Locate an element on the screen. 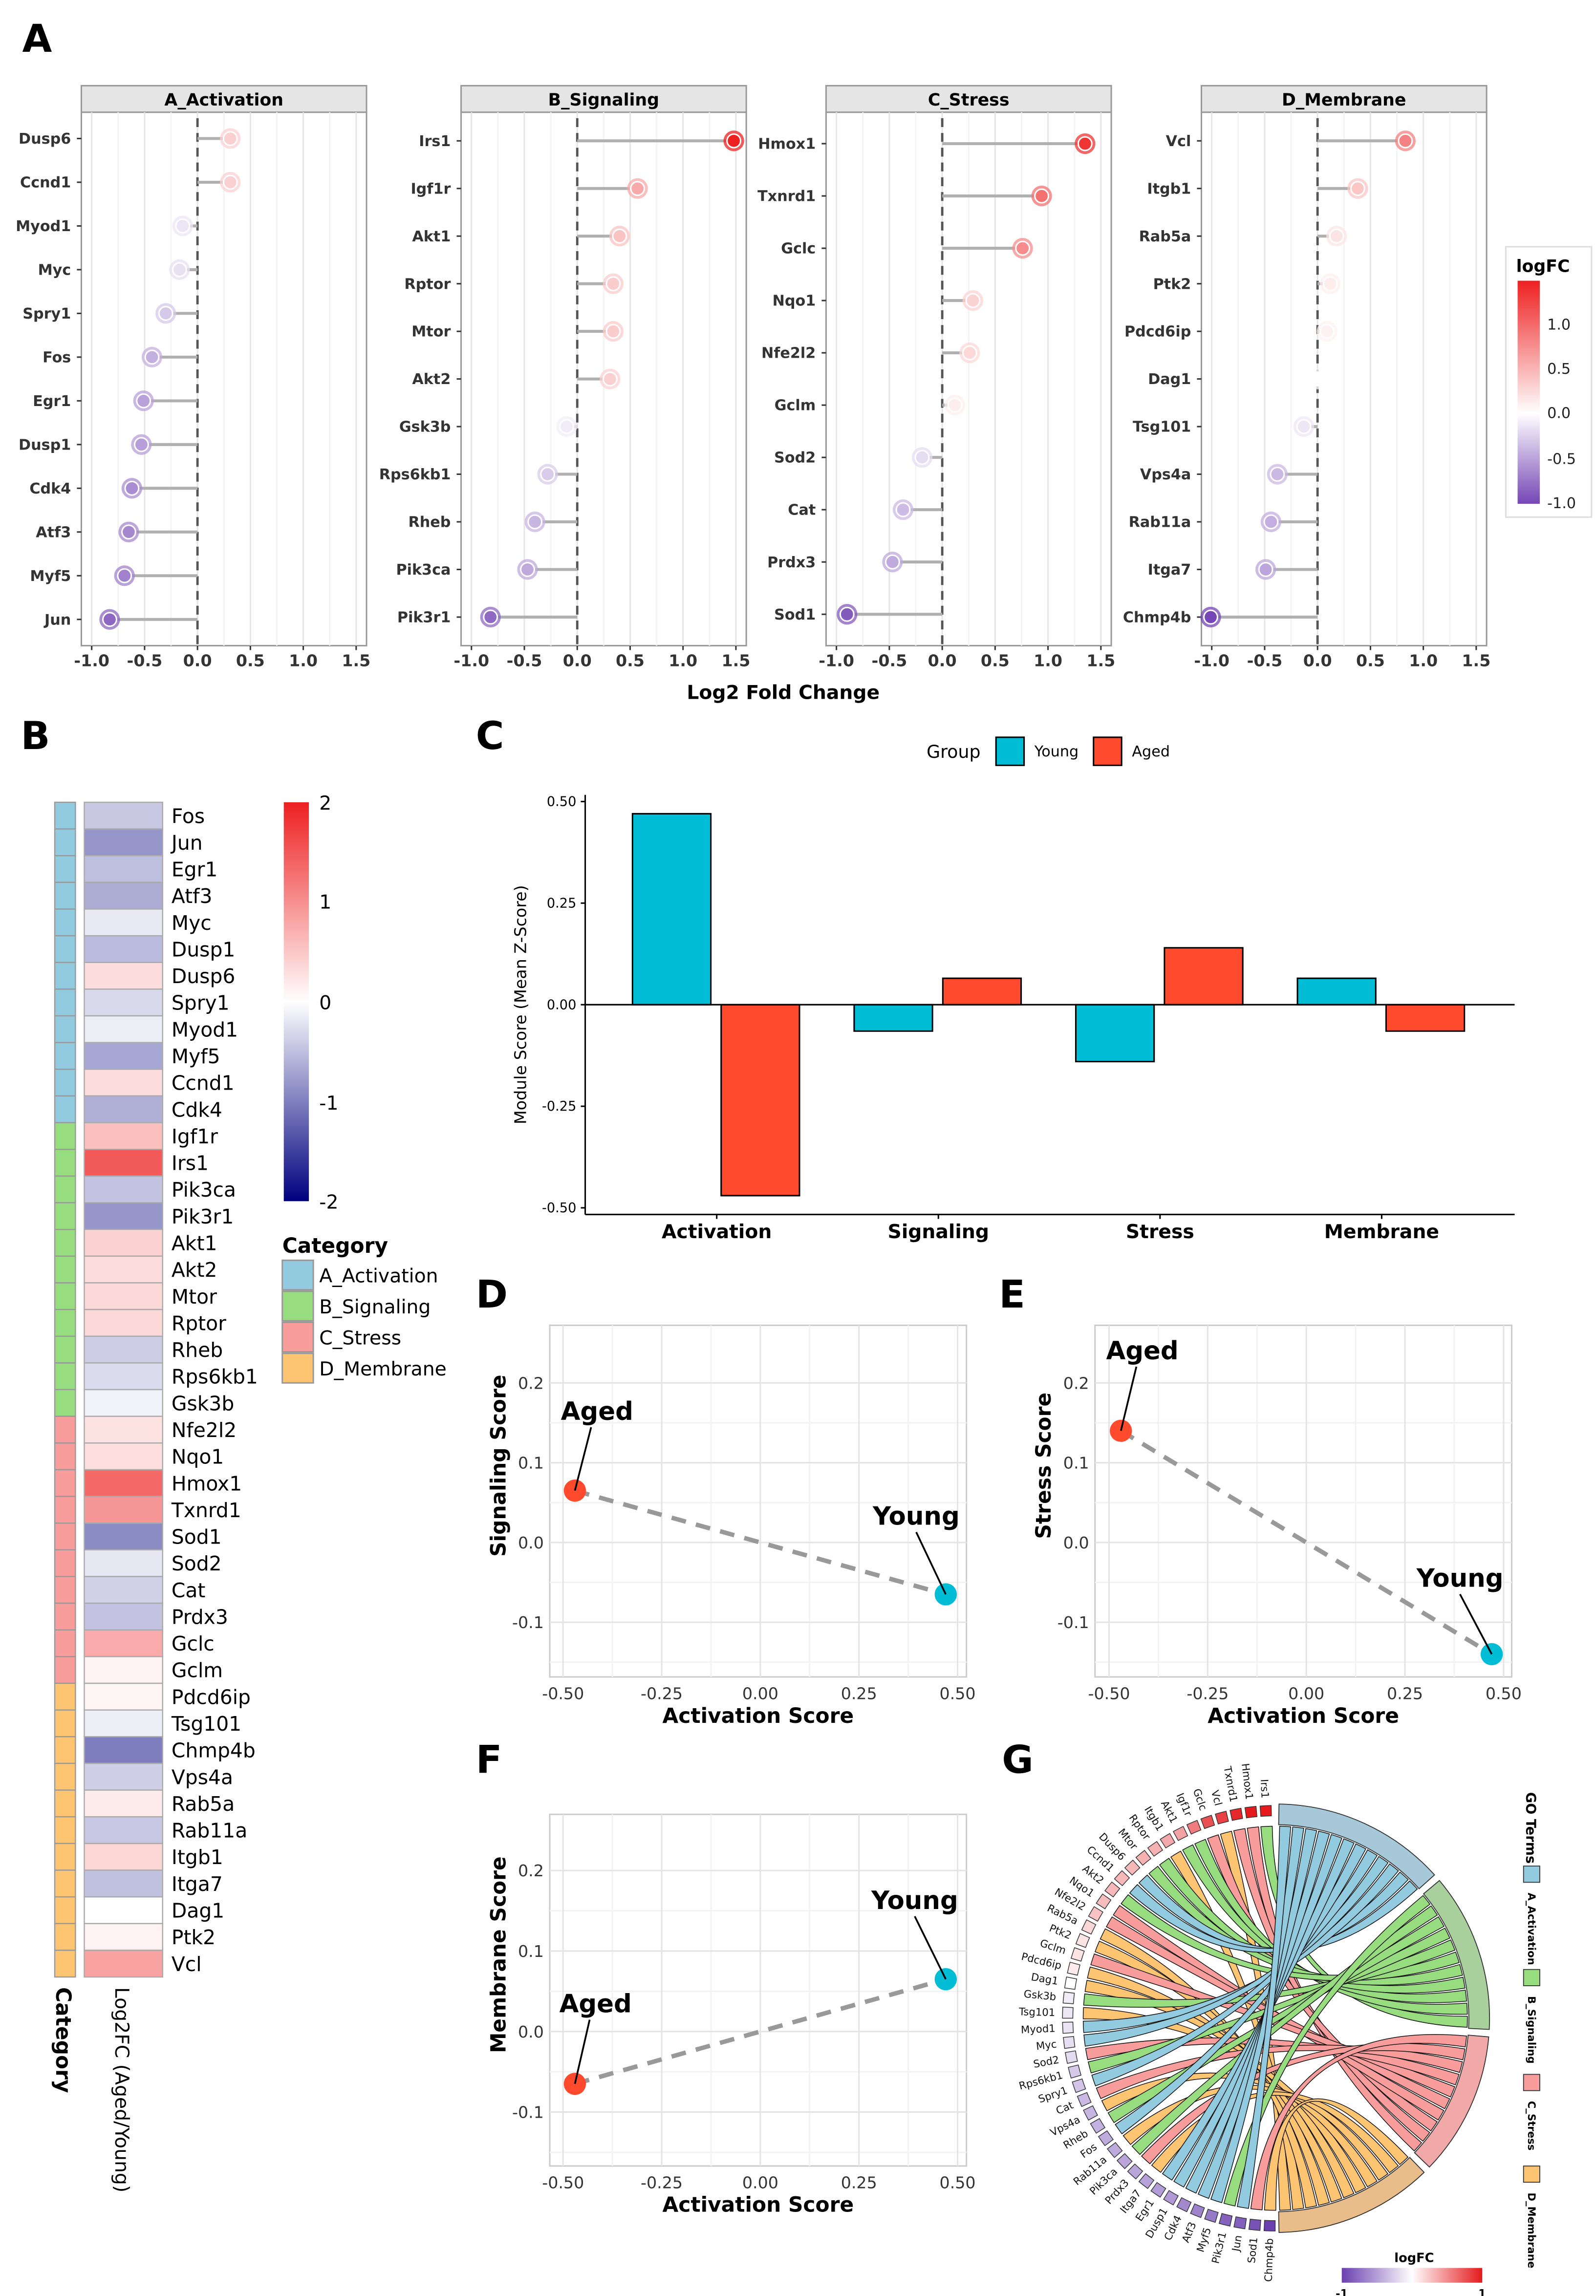 The height and width of the screenshot is (2296, 1596). gene-label: Pik3r1 is located at coordinates (1219, 2248).